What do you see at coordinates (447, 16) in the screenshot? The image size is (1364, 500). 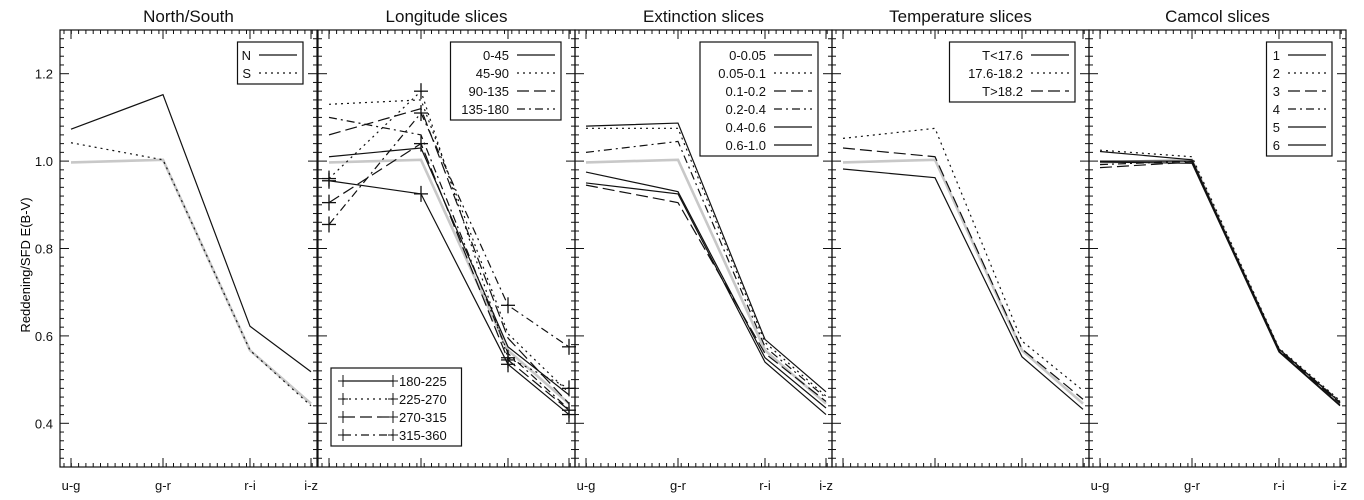 I see `panel-title: Longitude slices` at bounding box center [447, 16].